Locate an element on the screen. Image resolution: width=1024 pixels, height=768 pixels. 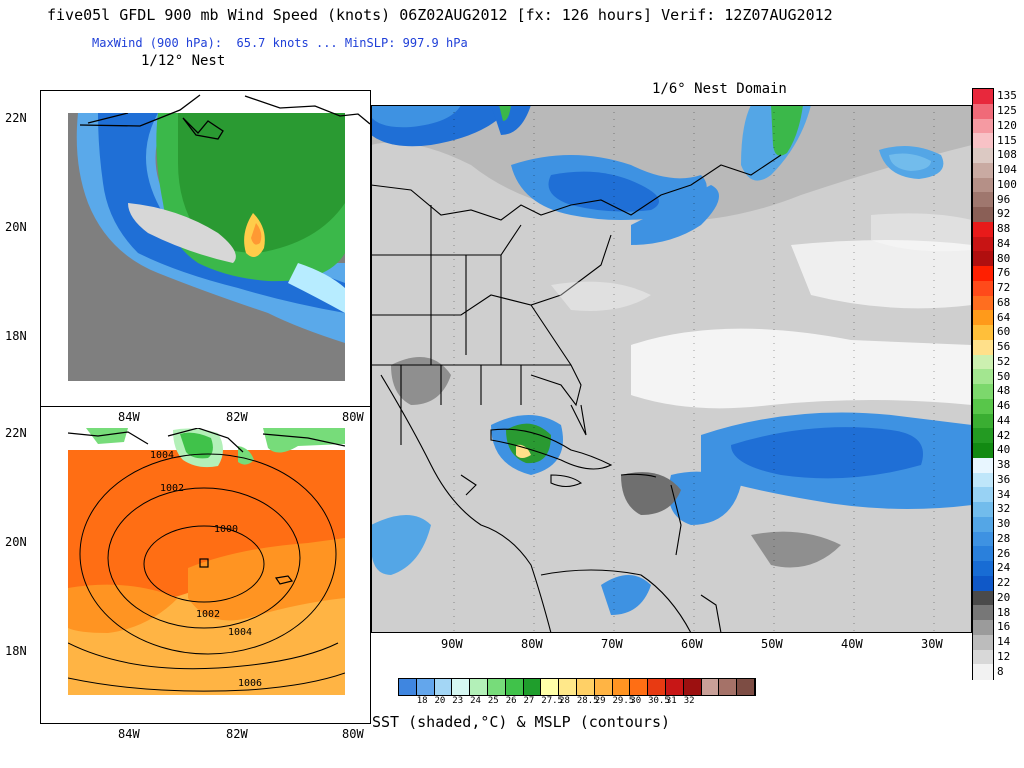
wind-speed-colorbar is located at coordinates (983, 384).